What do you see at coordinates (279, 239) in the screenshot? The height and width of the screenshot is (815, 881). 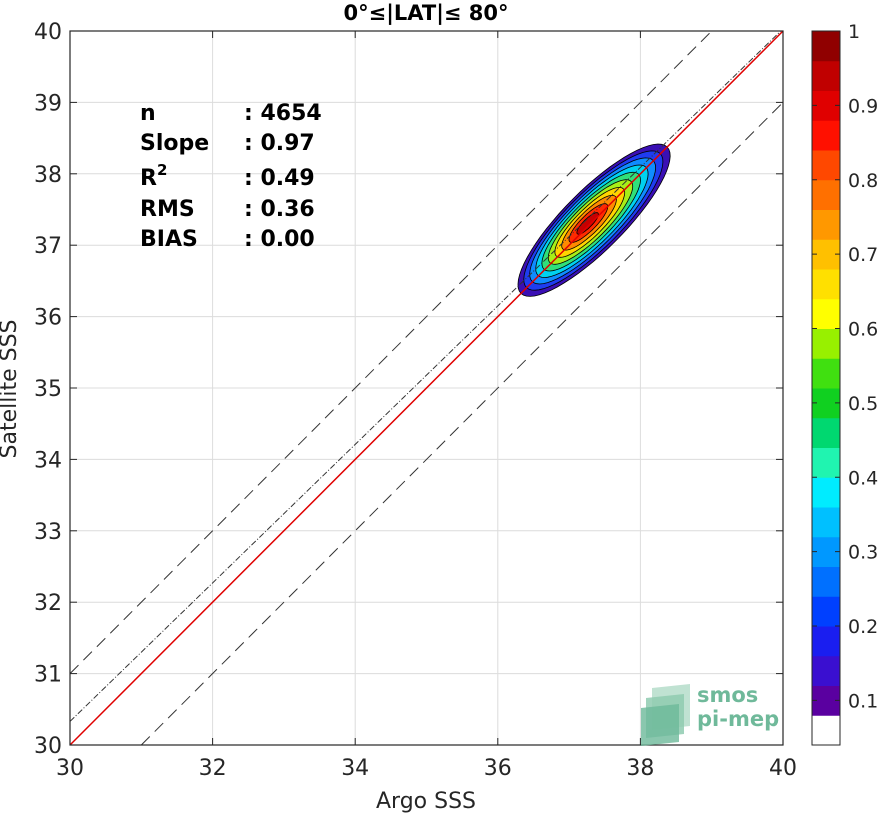 I see `stat-value: : 0.00` at bounding box center [279, 239].